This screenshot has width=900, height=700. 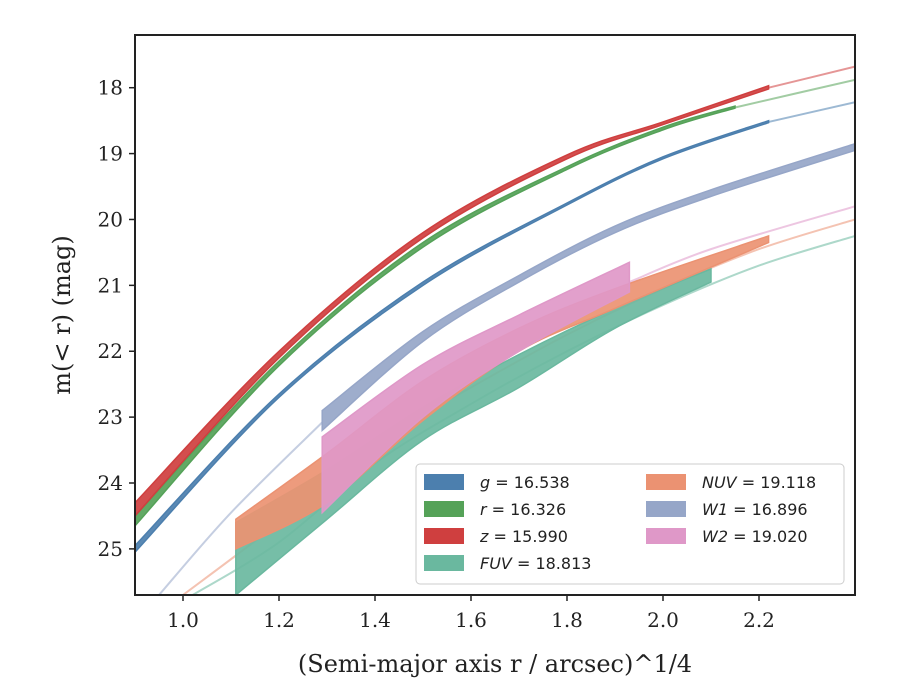 What do you see at coordinates (116, 318) in the screenshot?
I see `y-axis: 18 19 20 21 22 23 24 25` at bounding box center [116, 318].